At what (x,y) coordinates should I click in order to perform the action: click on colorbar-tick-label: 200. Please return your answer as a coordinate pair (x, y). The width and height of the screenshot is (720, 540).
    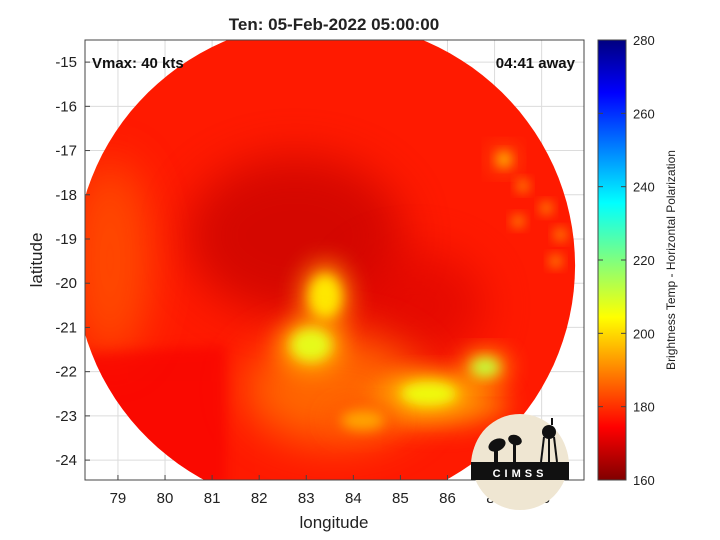
    Looking at the image, I should click on (644, 333).